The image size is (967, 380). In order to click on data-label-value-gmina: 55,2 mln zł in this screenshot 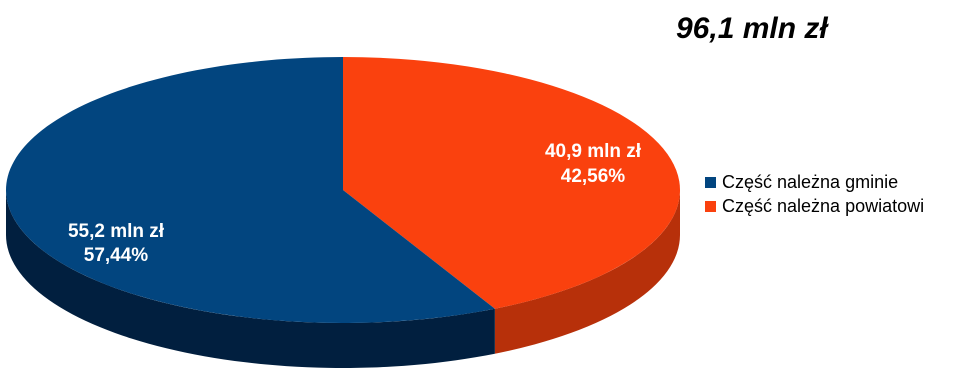, I will do `click(116, 231)`.